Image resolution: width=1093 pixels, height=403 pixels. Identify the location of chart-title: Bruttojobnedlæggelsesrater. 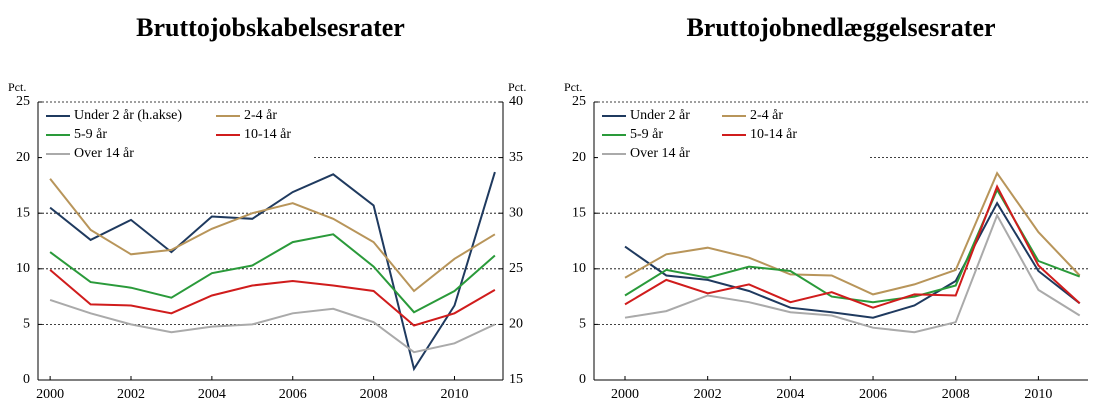
(840, 27).